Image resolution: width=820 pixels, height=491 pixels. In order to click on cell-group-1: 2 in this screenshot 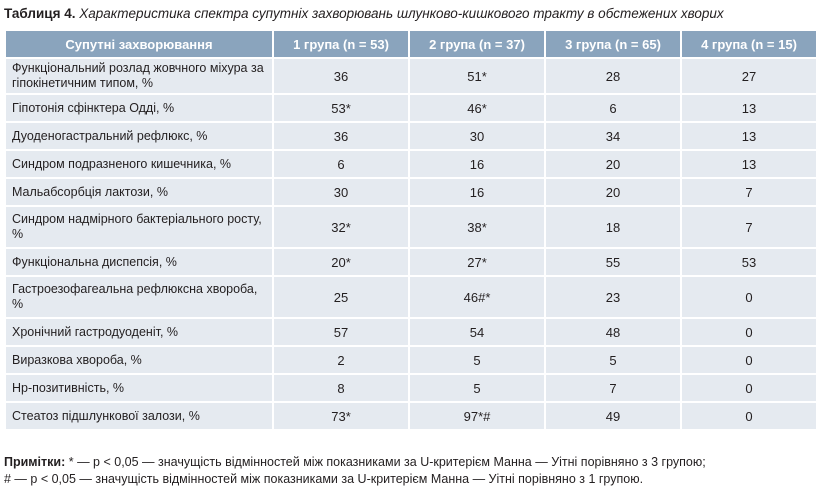, I will do `click(341, 360)`.